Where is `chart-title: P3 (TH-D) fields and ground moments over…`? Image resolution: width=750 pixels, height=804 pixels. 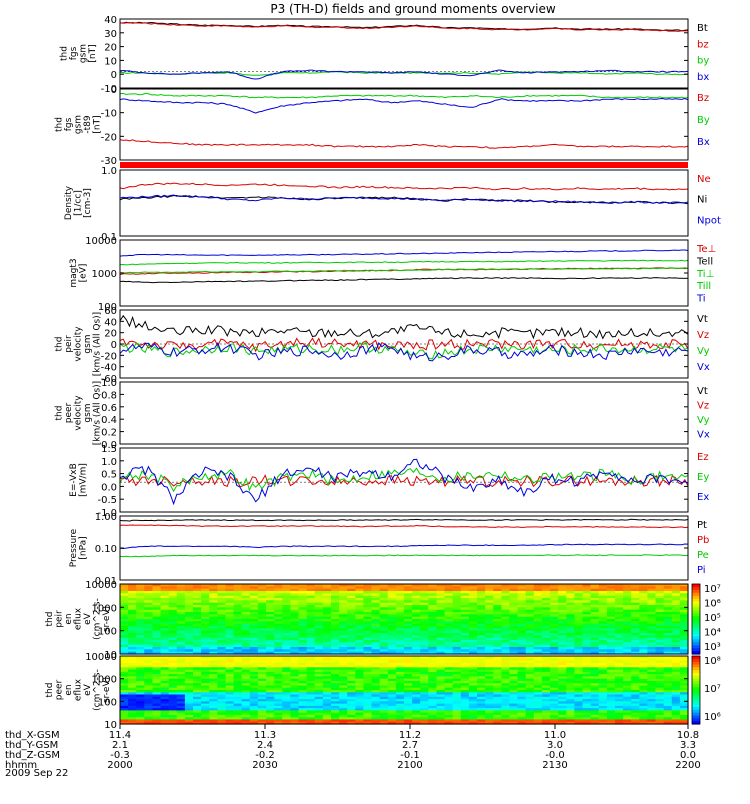 chart-title: P3 (TH-D) fields and ground moments over… is located at coordinates (412, 9).